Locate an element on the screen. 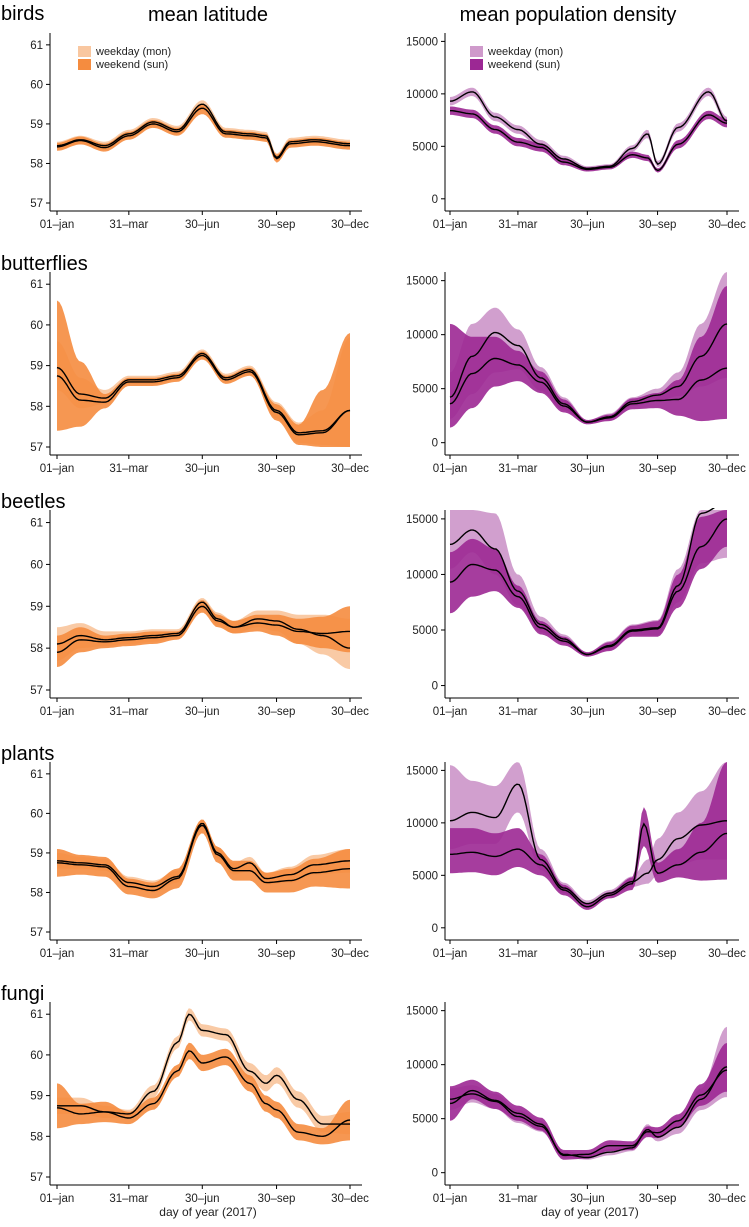 The image size is (749, 1227). x-tick-label-fungi-density-4: 30–dec is located at coordinates (727, 1199).